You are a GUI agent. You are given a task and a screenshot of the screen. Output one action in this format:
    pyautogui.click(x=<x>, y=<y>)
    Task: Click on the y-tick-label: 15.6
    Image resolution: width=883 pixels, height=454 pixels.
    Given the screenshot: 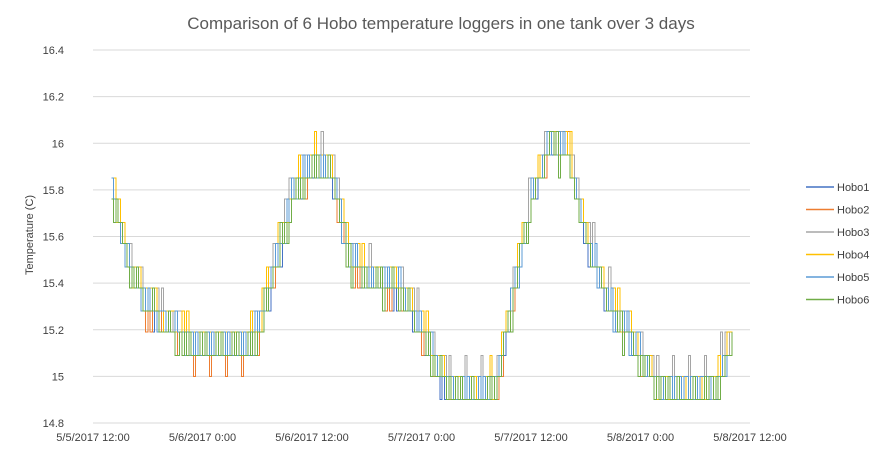 What is the action you would take?
    pyautogui.click(x=53, y=238)
    